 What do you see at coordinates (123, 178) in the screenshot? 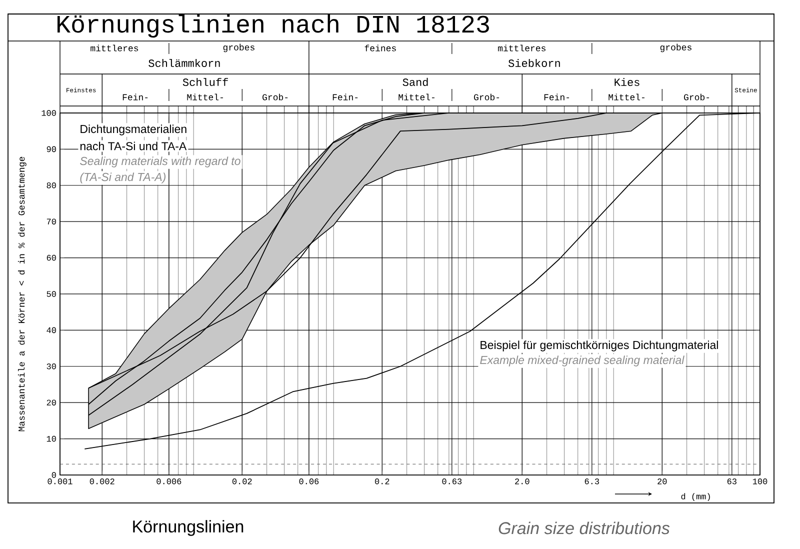
I see `annotation: (TA-Si and TA-A)` at bounding box center [123, 178].